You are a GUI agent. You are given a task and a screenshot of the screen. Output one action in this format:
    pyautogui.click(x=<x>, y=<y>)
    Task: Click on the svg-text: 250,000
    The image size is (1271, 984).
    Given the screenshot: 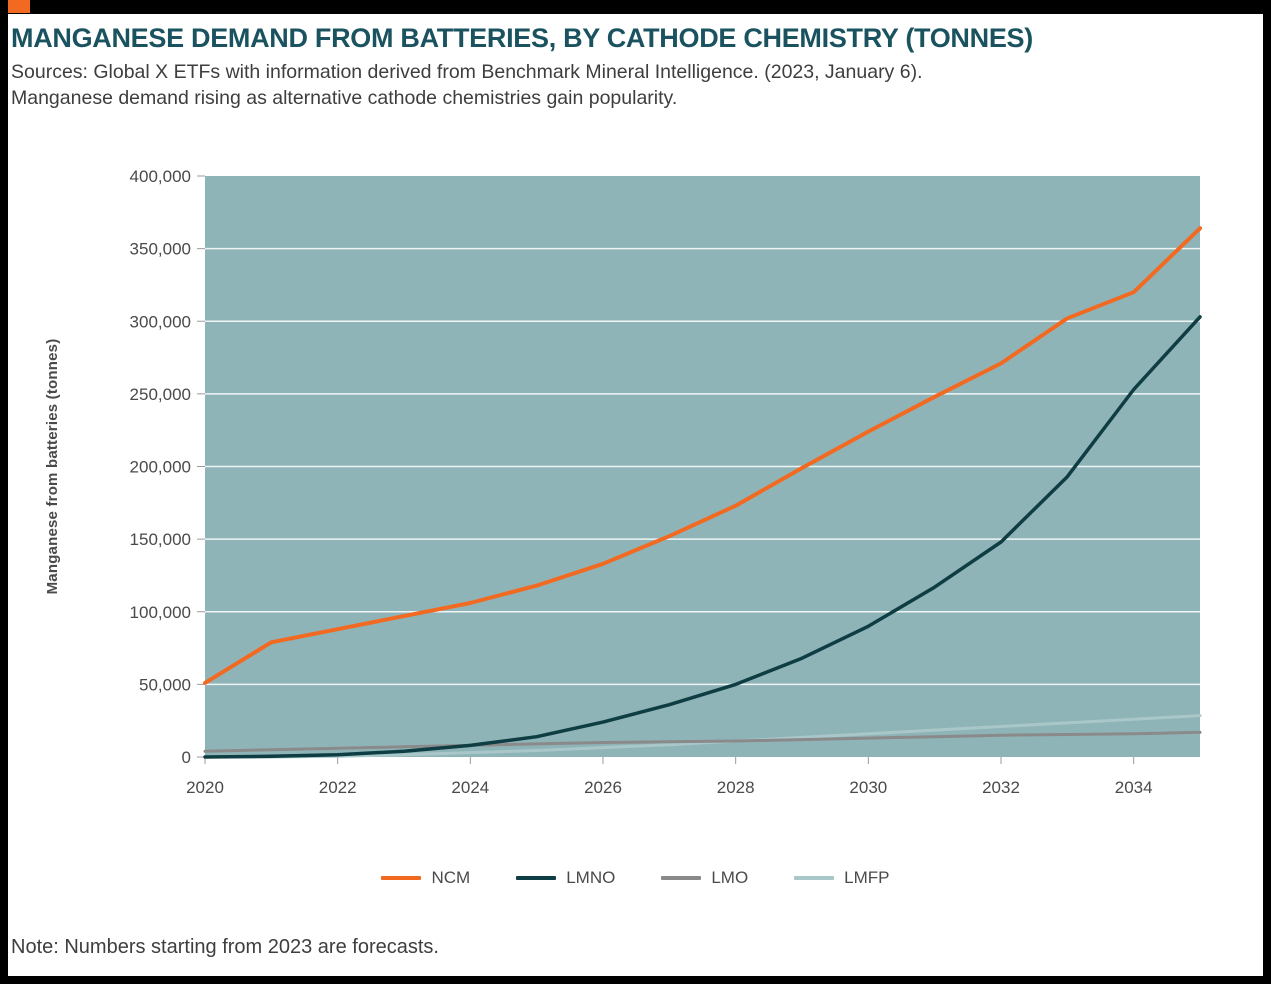 What is the action you would take?
    pyautogui.click(x=160, y=394)
    